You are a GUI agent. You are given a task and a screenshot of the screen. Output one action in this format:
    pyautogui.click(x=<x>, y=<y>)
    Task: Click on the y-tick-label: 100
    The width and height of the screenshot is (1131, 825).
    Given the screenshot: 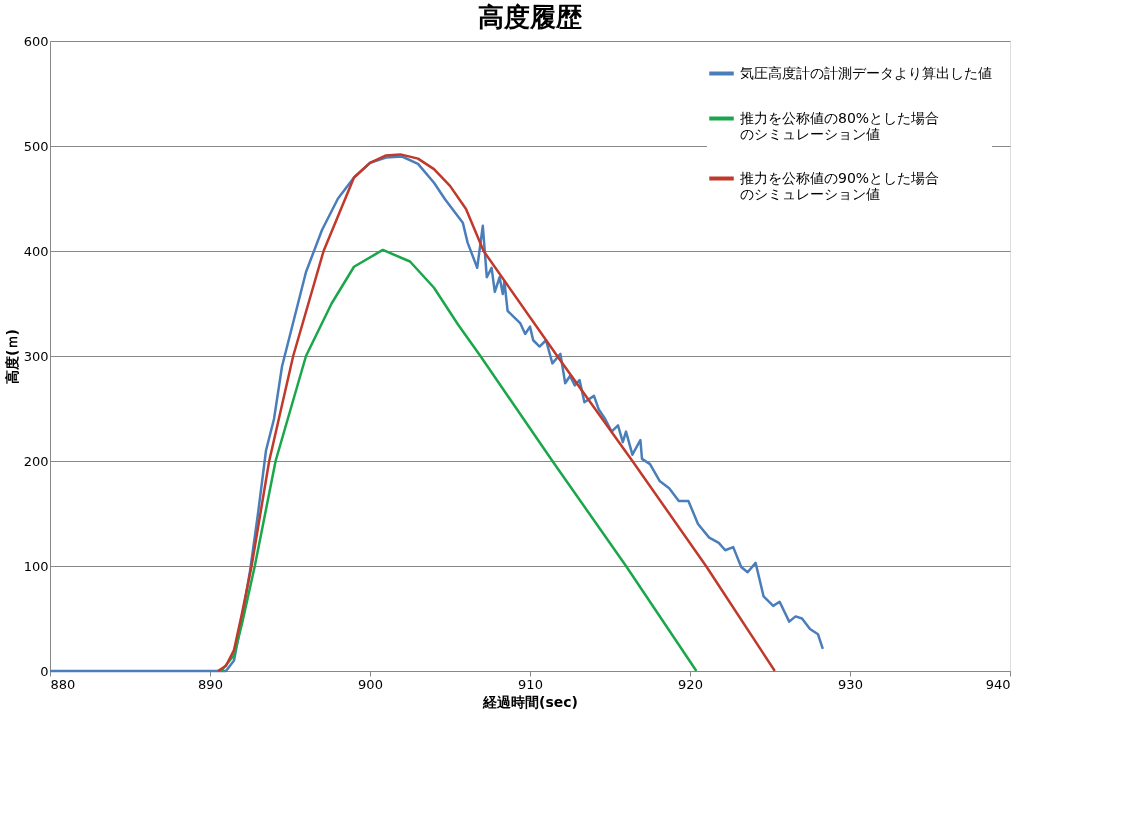 What is the action you would take?
    pyautogui.click(x=36, y=566)
    